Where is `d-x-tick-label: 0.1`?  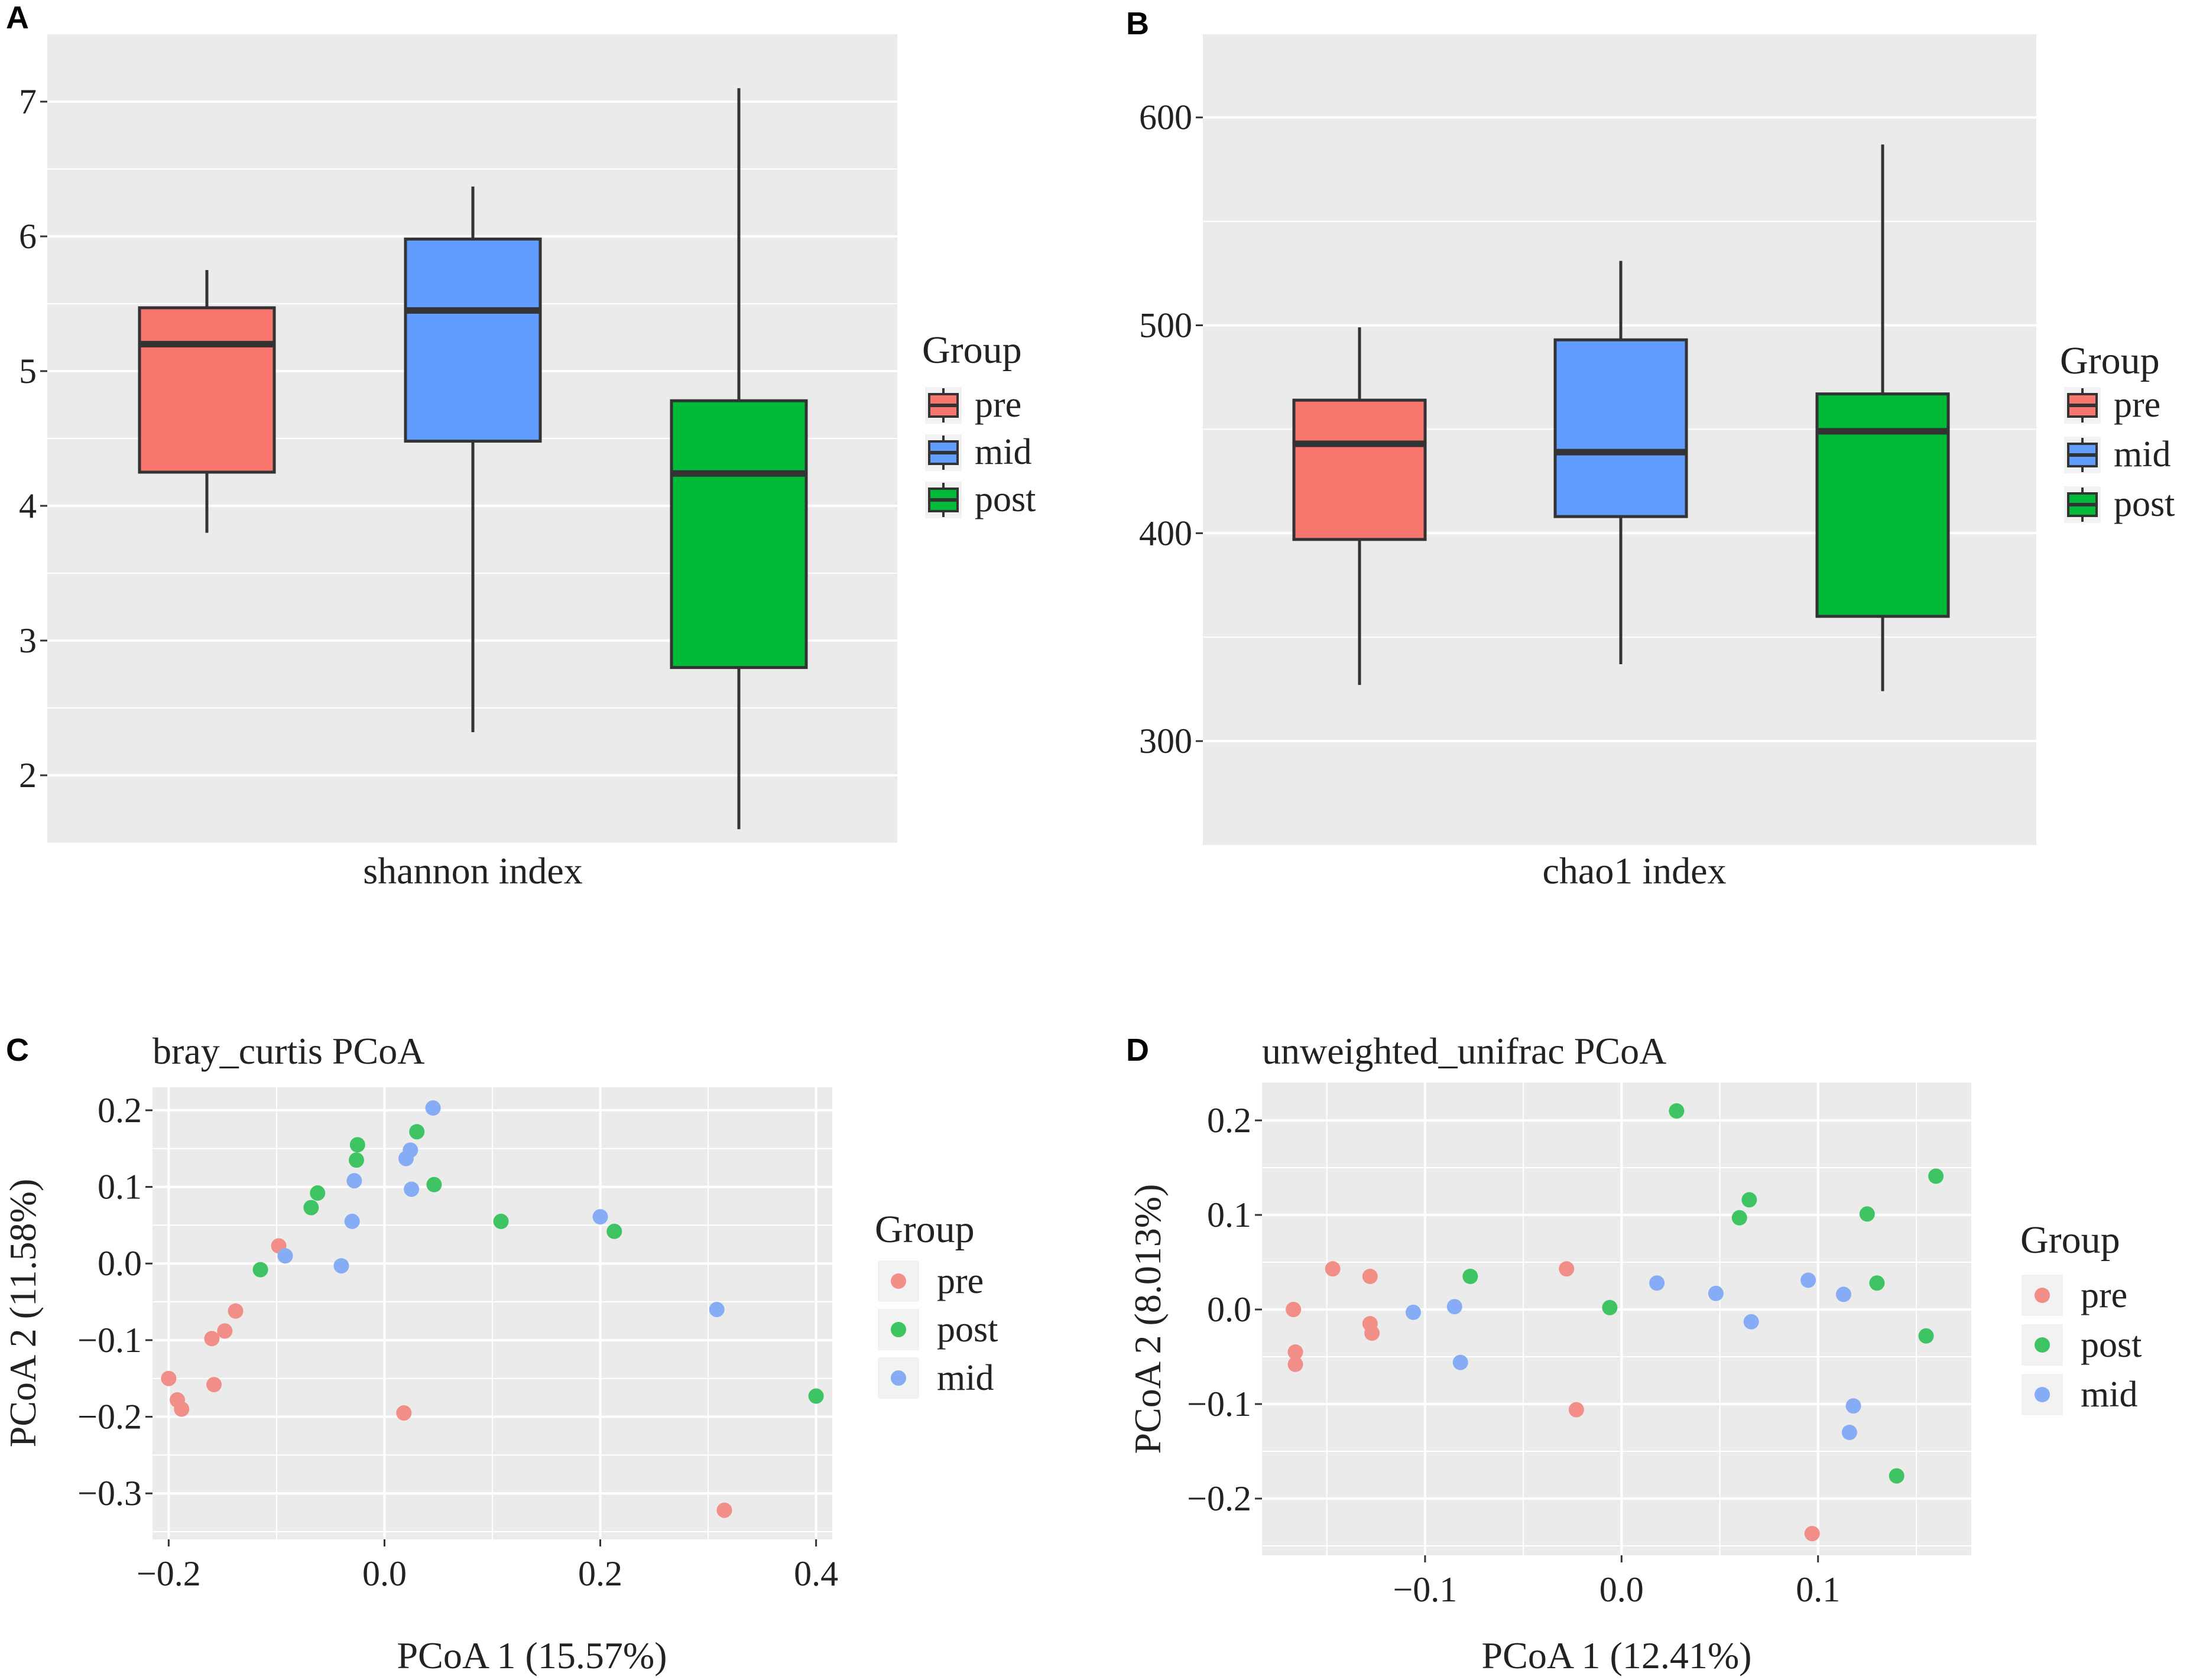 d-x-tick-label: 0.1 is located at coordinates (1818, 1589).